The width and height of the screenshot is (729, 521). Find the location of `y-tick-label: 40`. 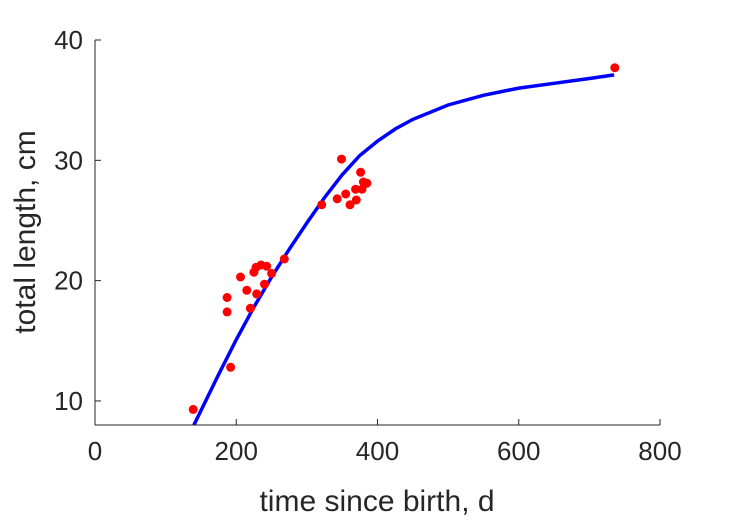

y-tick-label: 40 is located at coordinates (68, 40).